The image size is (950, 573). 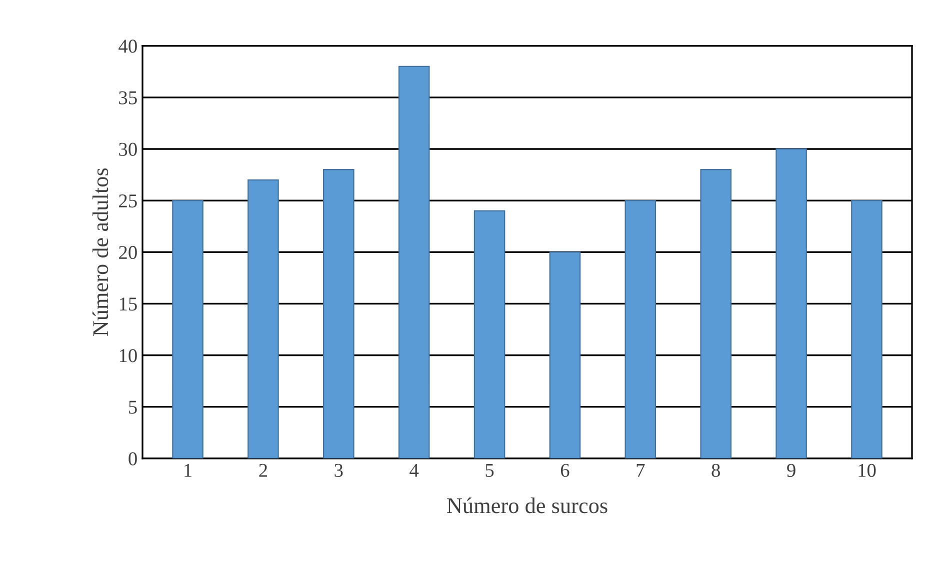 I want to click on x-tick-label: 2, so click(x=263, y=470).